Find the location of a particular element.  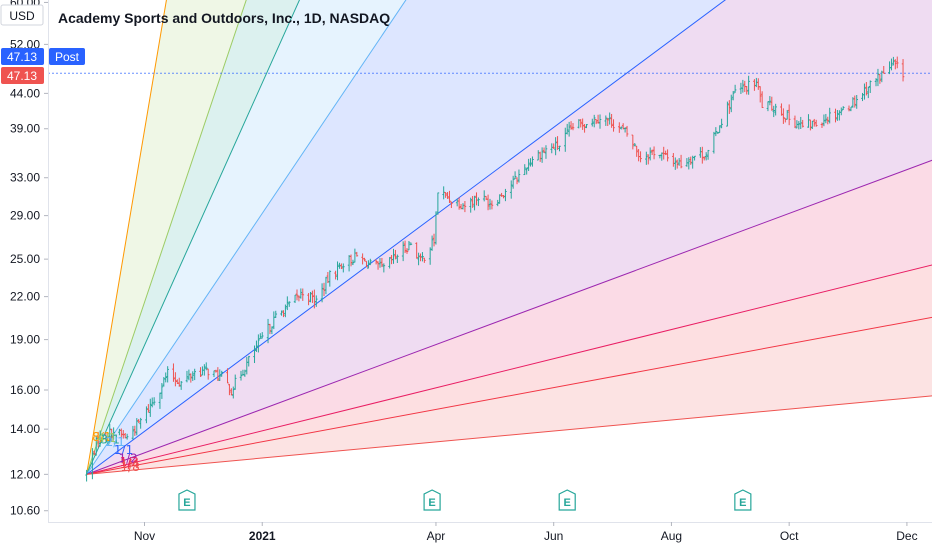

last-price-badge: 47.13 is located at coordinates (22, 75).